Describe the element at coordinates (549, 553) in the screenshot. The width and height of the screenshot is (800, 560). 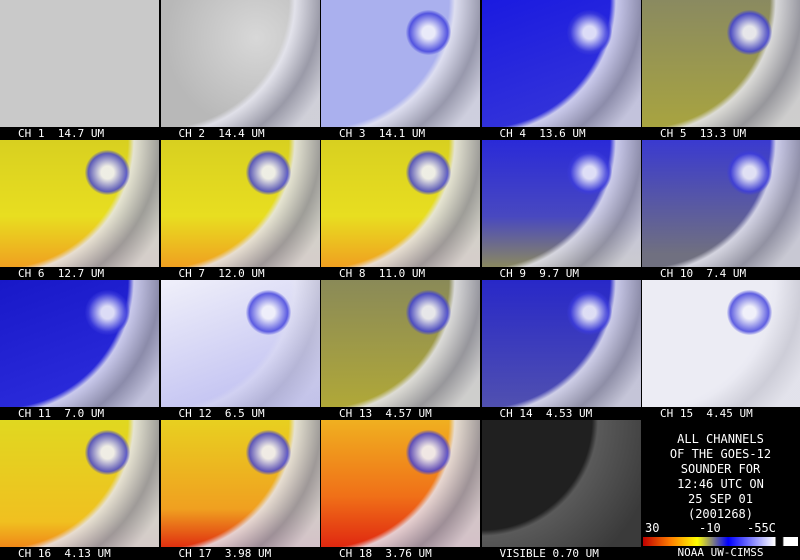
I see `channel-label: VISIBLE 0.70 UM` at that location.